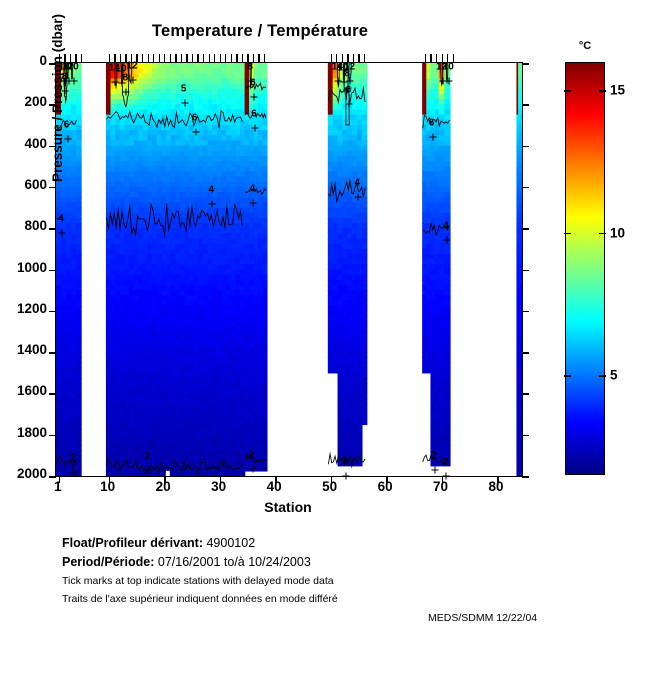 The width and height of the screenshot is (650, 680). I want to click on float-line: Float/Profileur dérivant: 4900102, so click(322, 543).